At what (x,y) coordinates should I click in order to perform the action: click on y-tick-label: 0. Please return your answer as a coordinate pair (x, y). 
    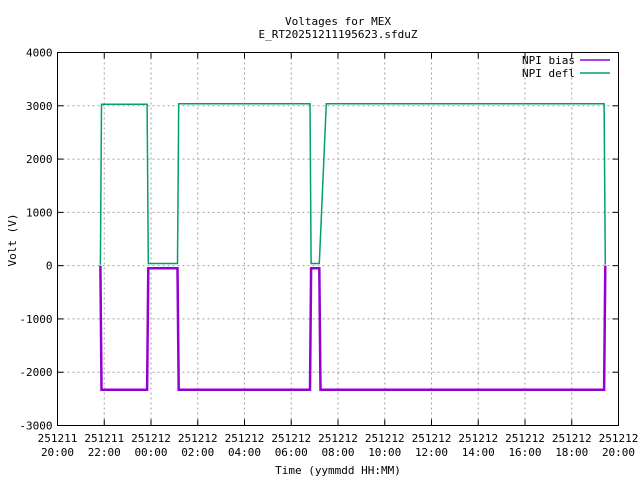
    Looking at the image, I should click on (49, 266).